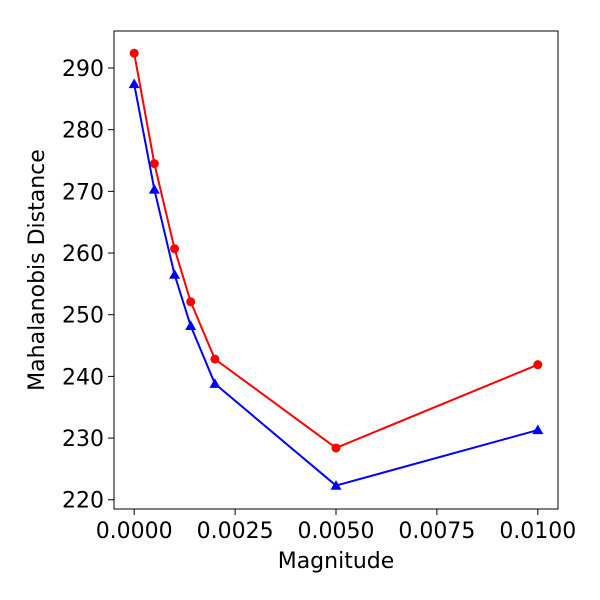 This screenshot has height=600, width=600. Describe the element at coordinates (83, 131) in the screenshot. I see `y-tick-label: 280` at that location.